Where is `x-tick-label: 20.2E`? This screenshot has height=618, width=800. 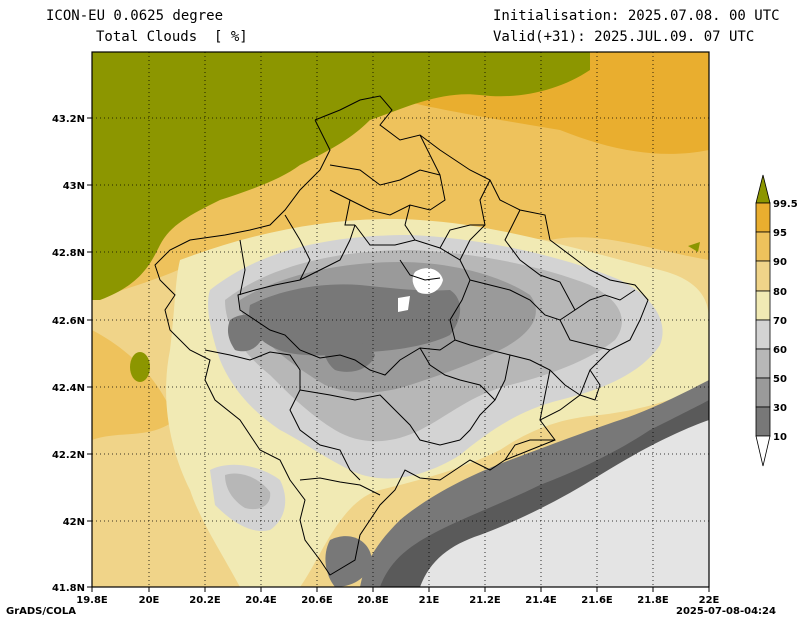
x-tick-label: 20.2E is located at coordinates (205, 600).